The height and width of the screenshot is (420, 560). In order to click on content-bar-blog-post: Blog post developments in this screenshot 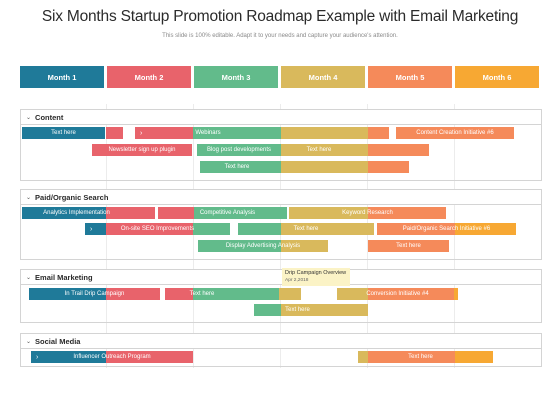, I will do `click(239, 150)`.